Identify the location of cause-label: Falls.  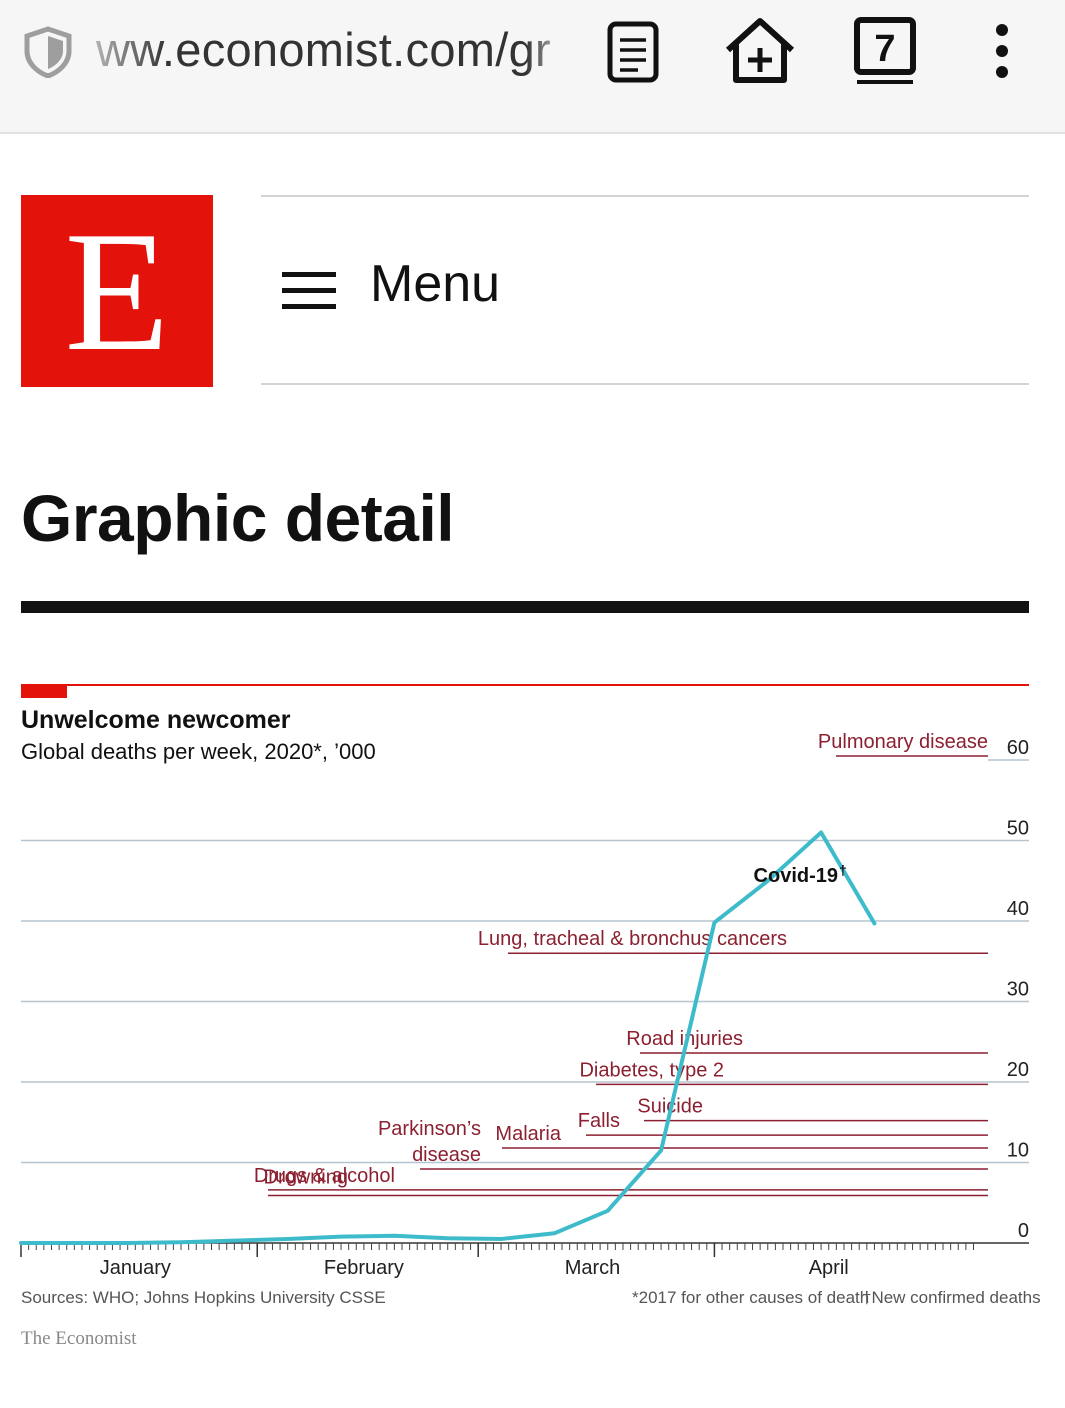
(599, 1121).